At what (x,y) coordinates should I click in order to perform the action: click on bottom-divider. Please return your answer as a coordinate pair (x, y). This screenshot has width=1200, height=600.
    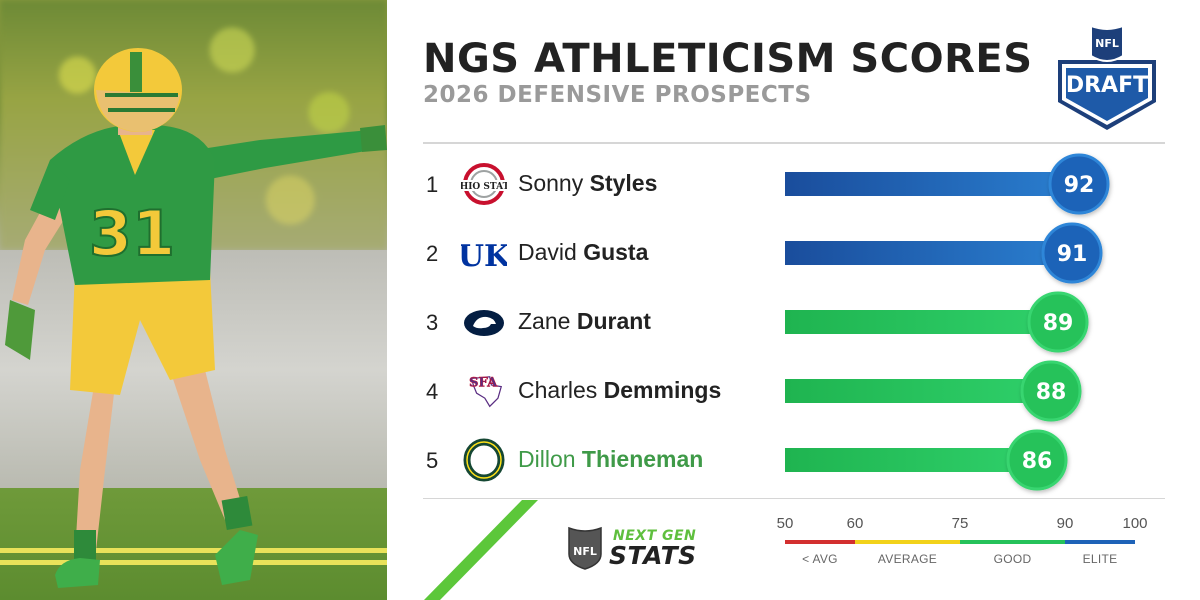
    Looking at the image, I should click on (794, 498).